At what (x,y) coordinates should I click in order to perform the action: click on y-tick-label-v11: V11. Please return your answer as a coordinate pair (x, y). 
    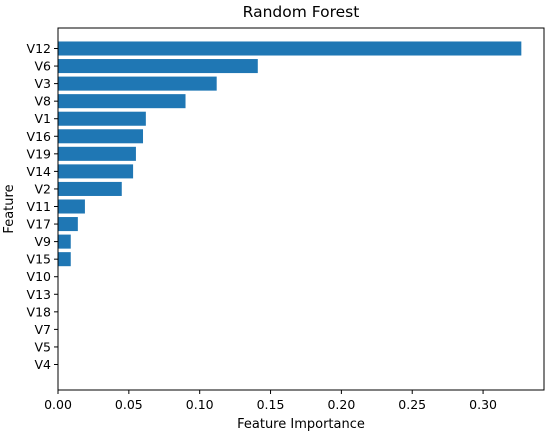
    Looking at the image, I should click on (39, 206).